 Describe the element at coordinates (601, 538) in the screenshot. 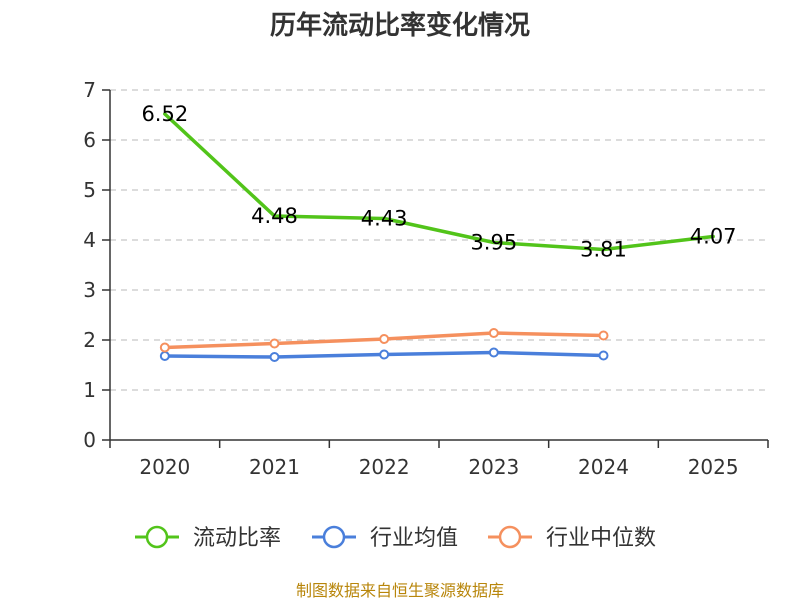

I see `legend-label-2: 行业中位数` at that location.